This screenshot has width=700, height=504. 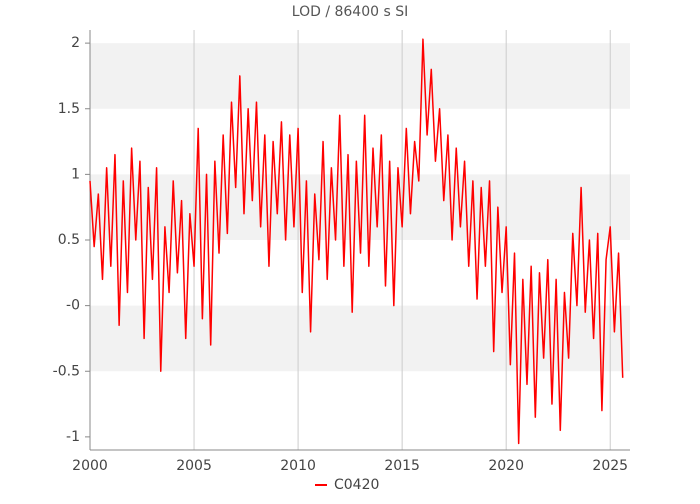 I want to click on y-tick-label: 0.5, so click(x=69, y=240).